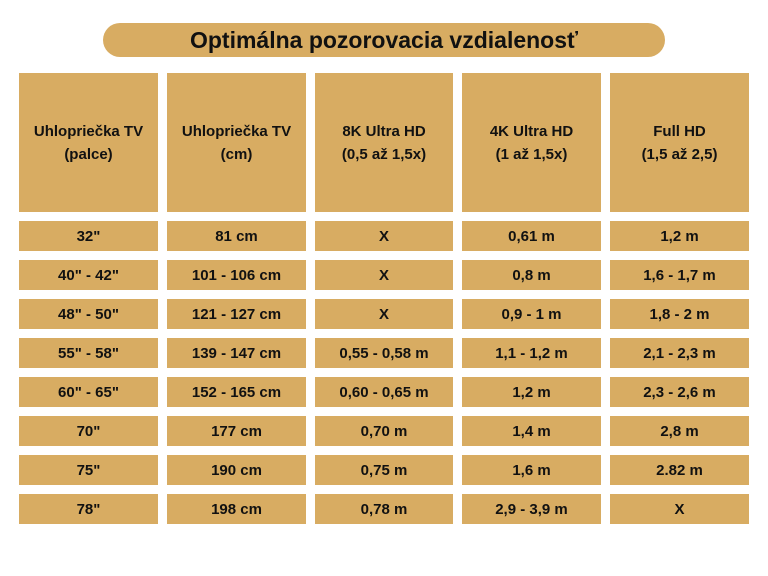 This screenshot has height=576, width=768. What do you see at coordinates (531, 353) in the screenshot?
I see `table-cell: 1,1 - 1,2 m` at bounding box center [531, 353].